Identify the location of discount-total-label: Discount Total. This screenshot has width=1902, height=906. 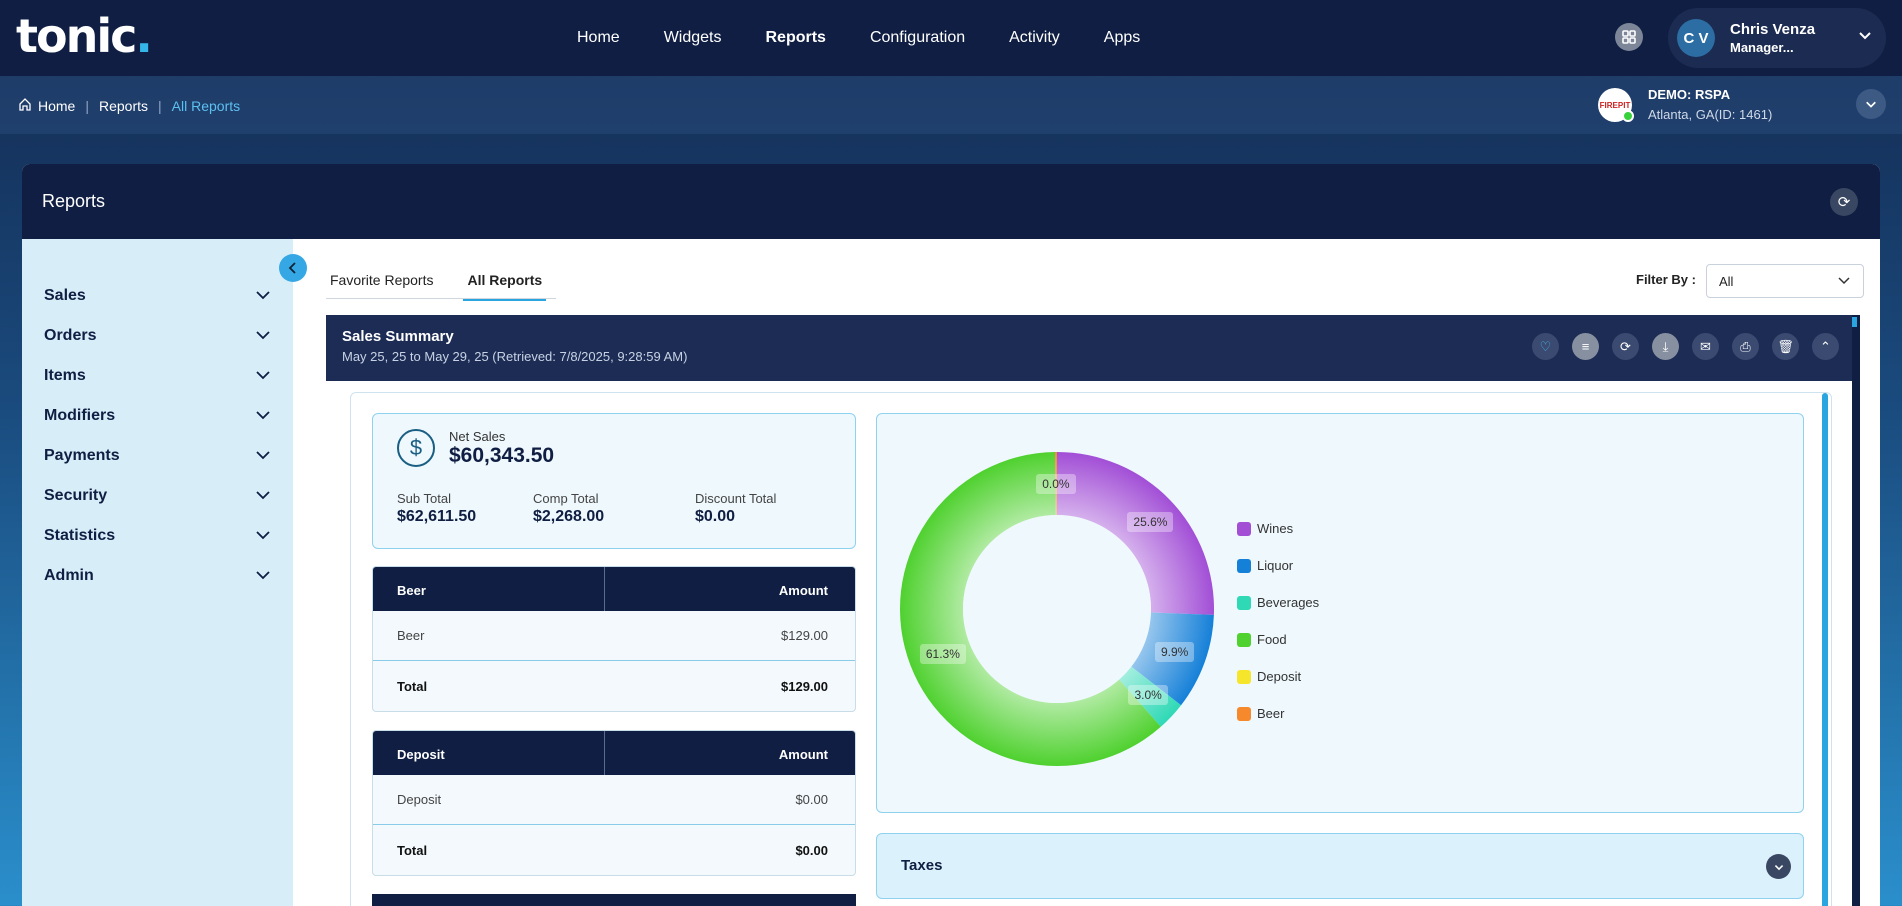
(736, 498).